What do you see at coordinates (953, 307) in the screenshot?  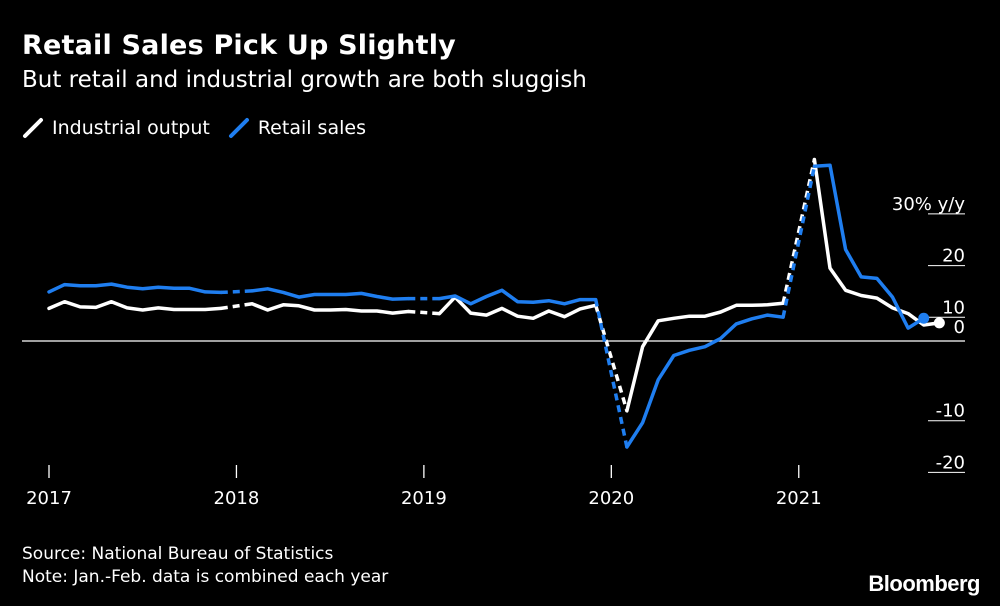 I see `y-tick-label: 10` at bounding box center [953, 307].